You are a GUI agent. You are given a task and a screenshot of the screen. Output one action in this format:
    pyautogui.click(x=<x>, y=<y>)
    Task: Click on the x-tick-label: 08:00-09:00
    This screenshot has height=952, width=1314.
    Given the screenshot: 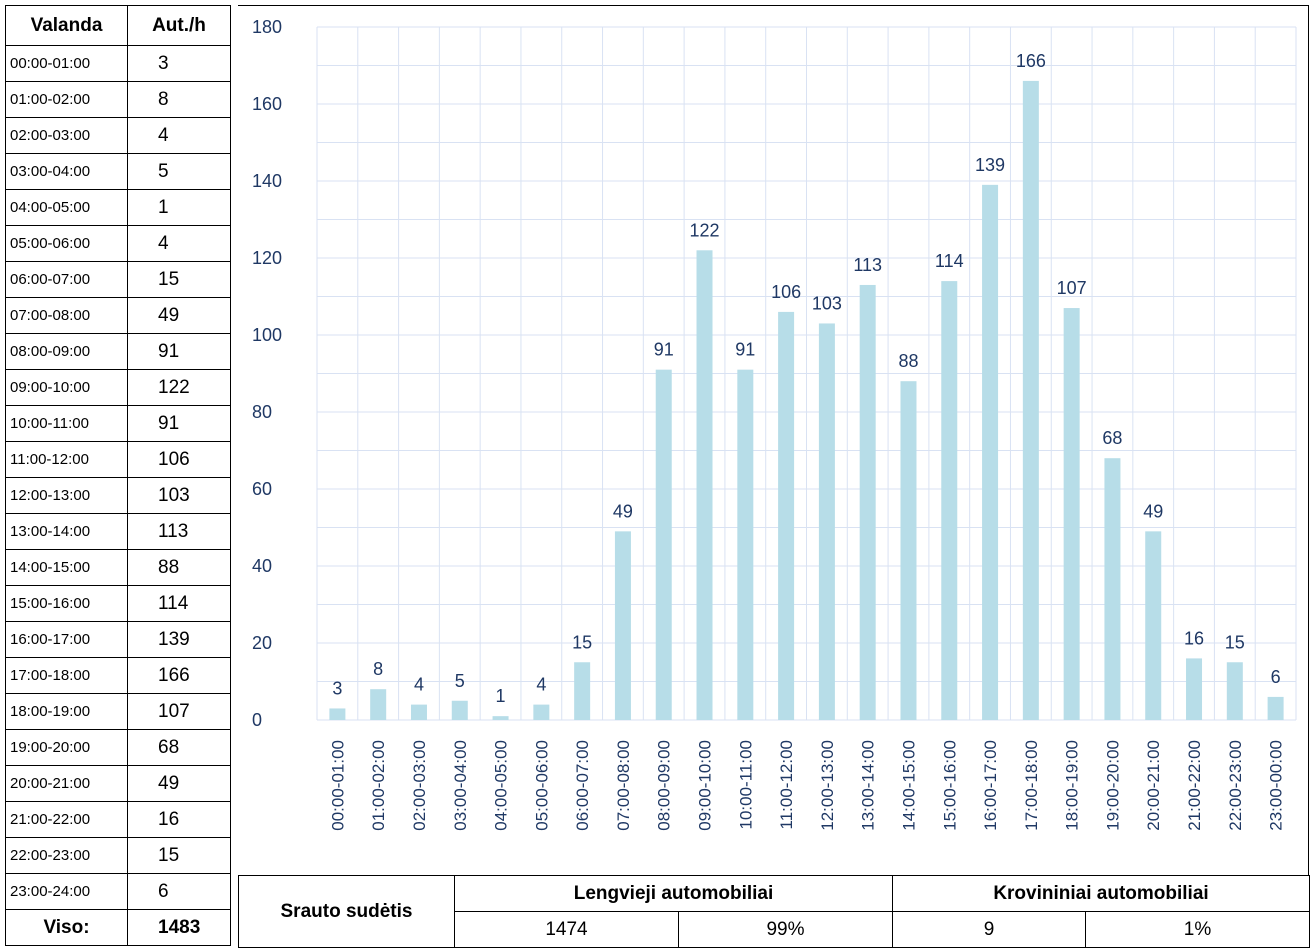 What is the action you would take?
    pyautogui.click(x=664, y=785)
    